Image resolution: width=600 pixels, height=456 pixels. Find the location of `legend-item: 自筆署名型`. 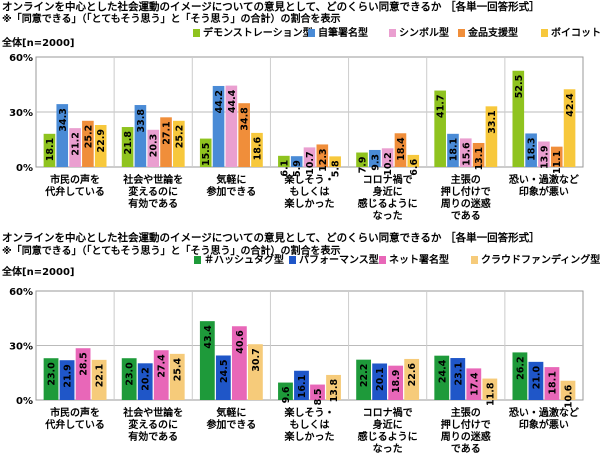

legend-item: 自筆署名型 is located at coordinates (338, 32).